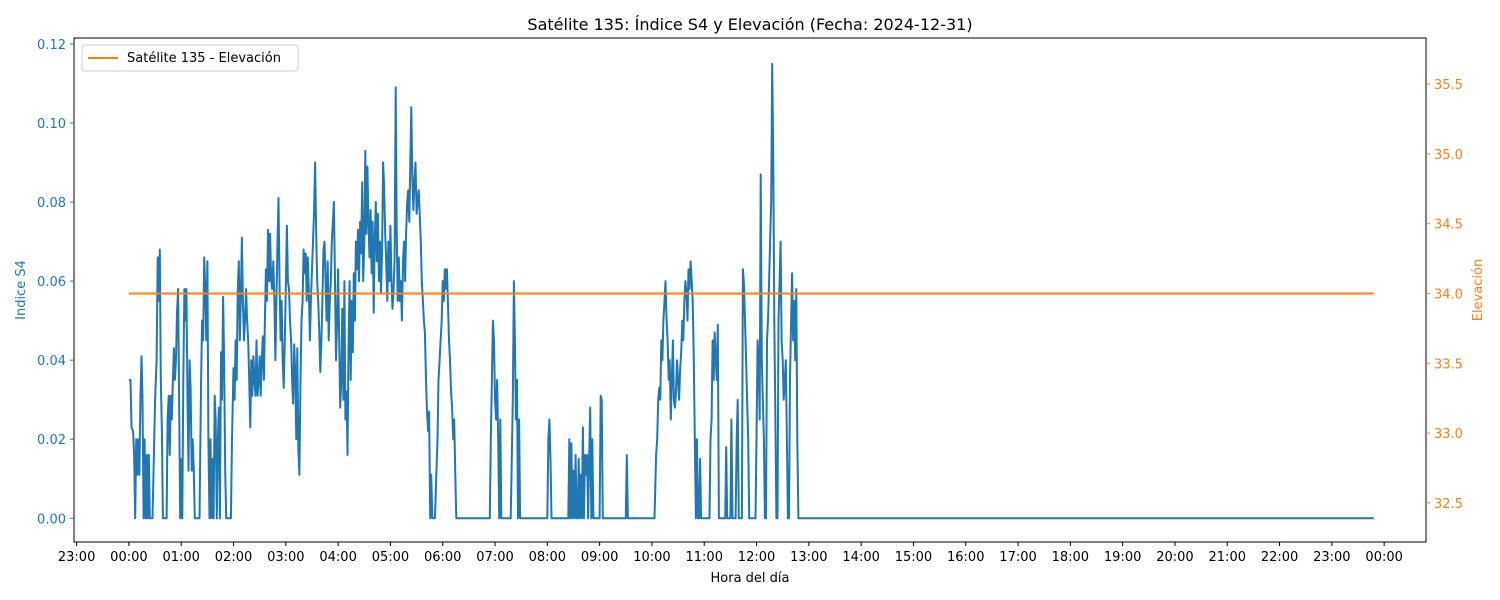 This screenshot has width=1500, height=600. Describe the element at coordinates (1478, 290) in the screenshot. I see `right-y-axis-label: Elevación` at that location.